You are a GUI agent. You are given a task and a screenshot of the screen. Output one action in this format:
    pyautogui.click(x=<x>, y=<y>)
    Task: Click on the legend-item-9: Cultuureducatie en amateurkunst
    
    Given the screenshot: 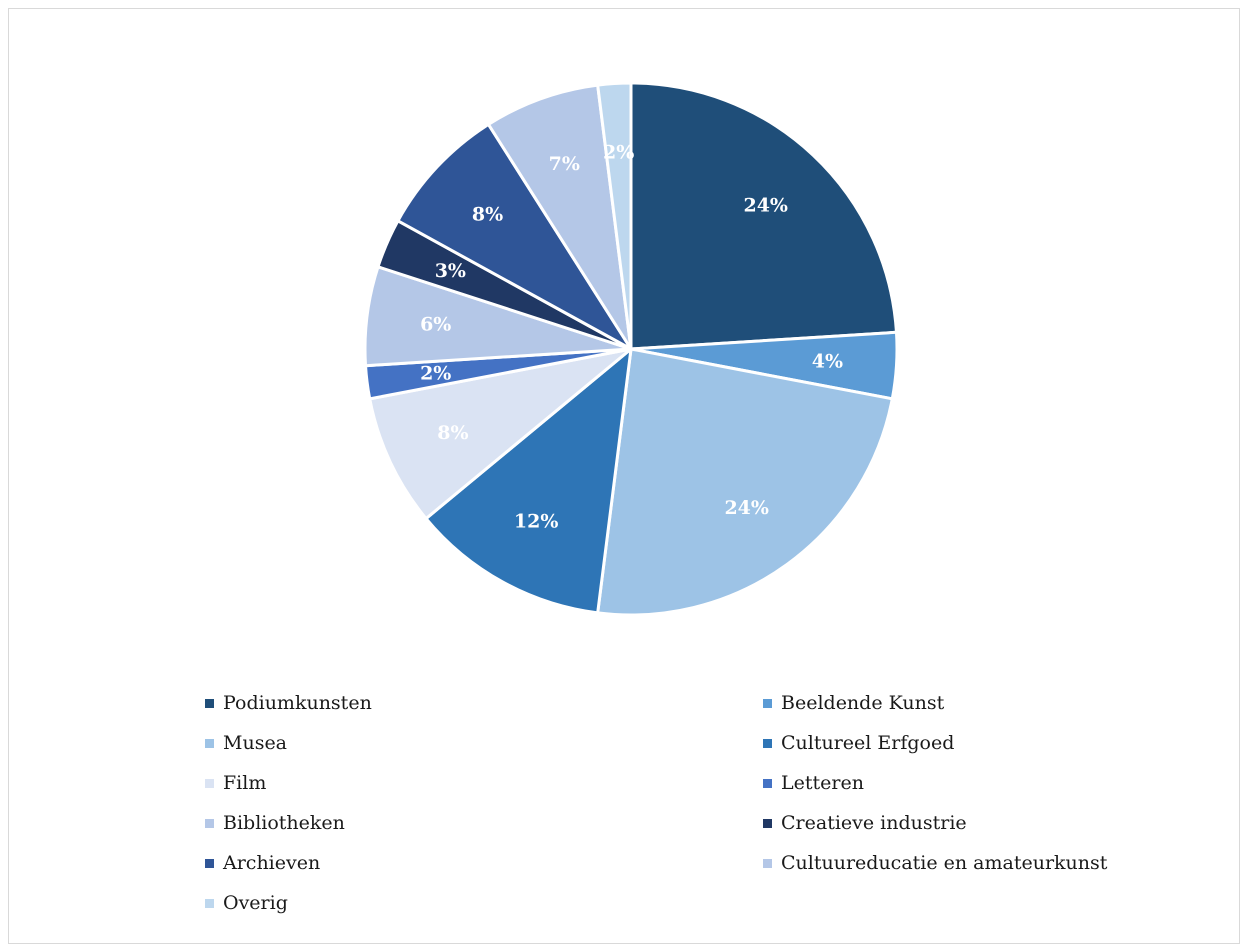 What is the action you would take?
    pyautogui.click(x=963, y=863)
    